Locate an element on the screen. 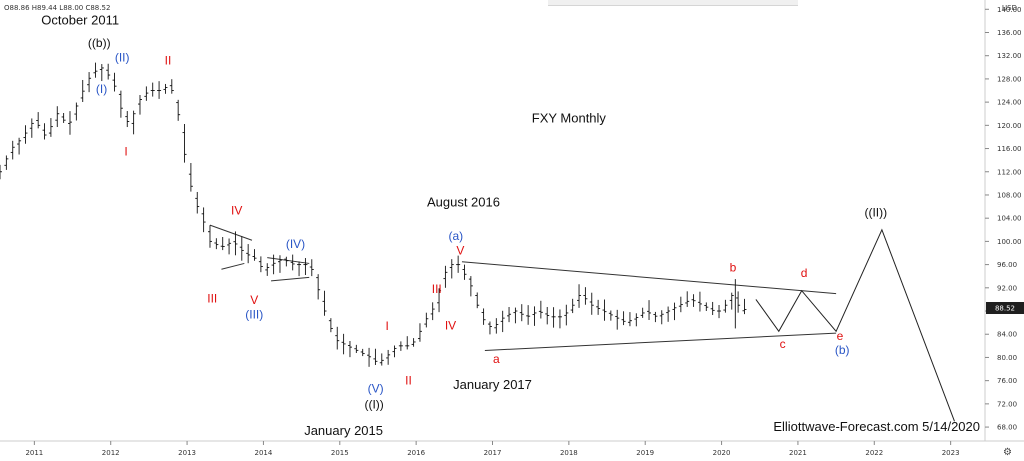 The width and height of the screenshot is (1024, 461). top-toolbar-strip is located at coordinates (673, 3).